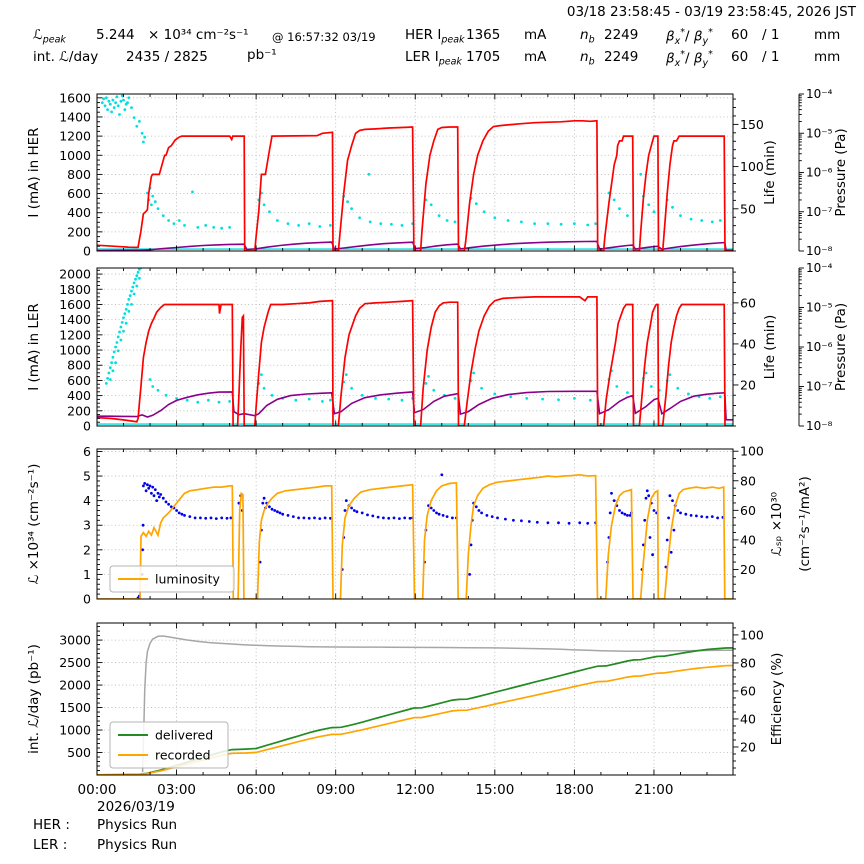 The height and width of the screenshot is (864, 864). I want to click on ytick-label-her: 400, so click(79, 212).